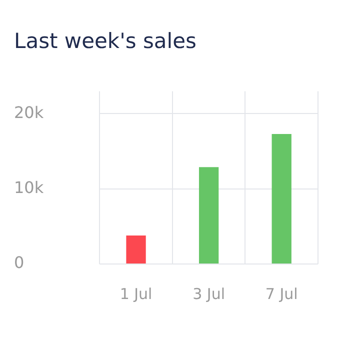  What do you see at coordinates (29, 112) in the screenshot?
I see `y-tick-label: 20k` at bounding box center [29, 112].